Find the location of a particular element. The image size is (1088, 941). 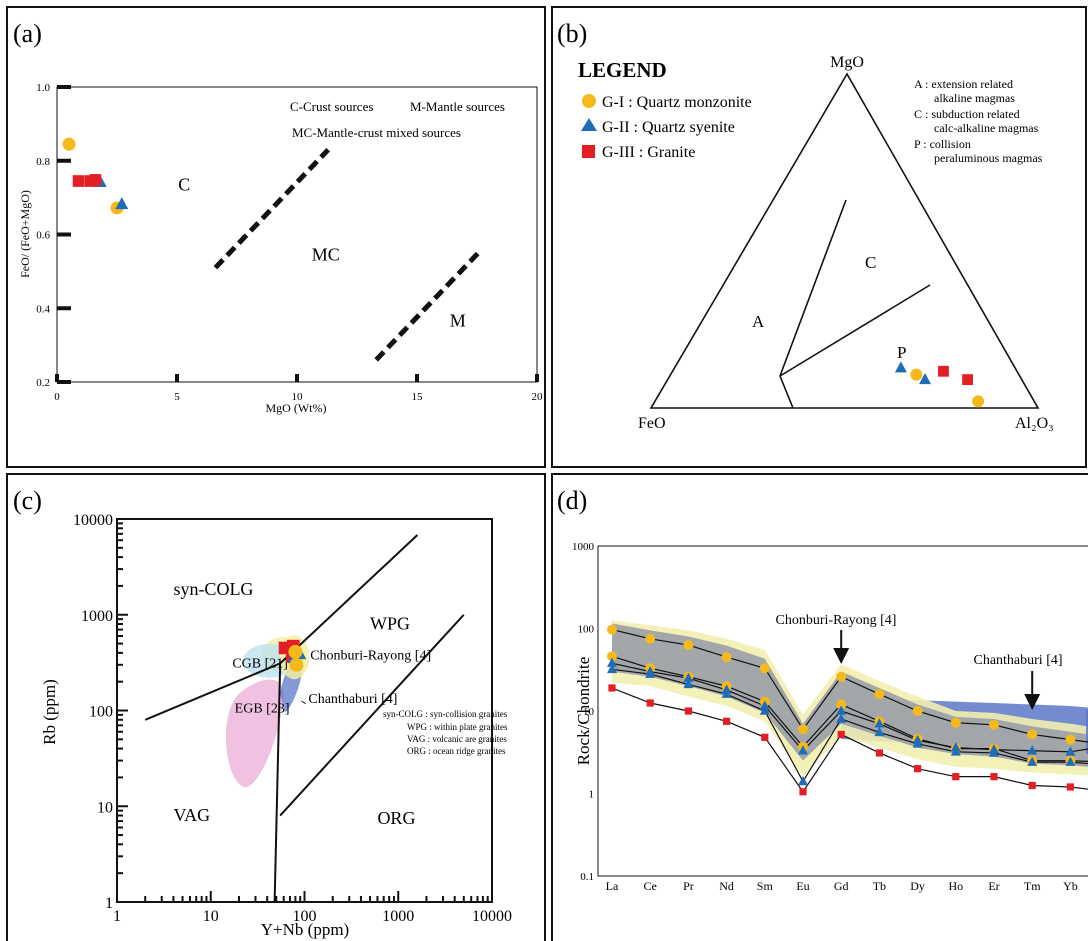

panel-b-legend-title: LEGEND is located at coordinates (622, 70).